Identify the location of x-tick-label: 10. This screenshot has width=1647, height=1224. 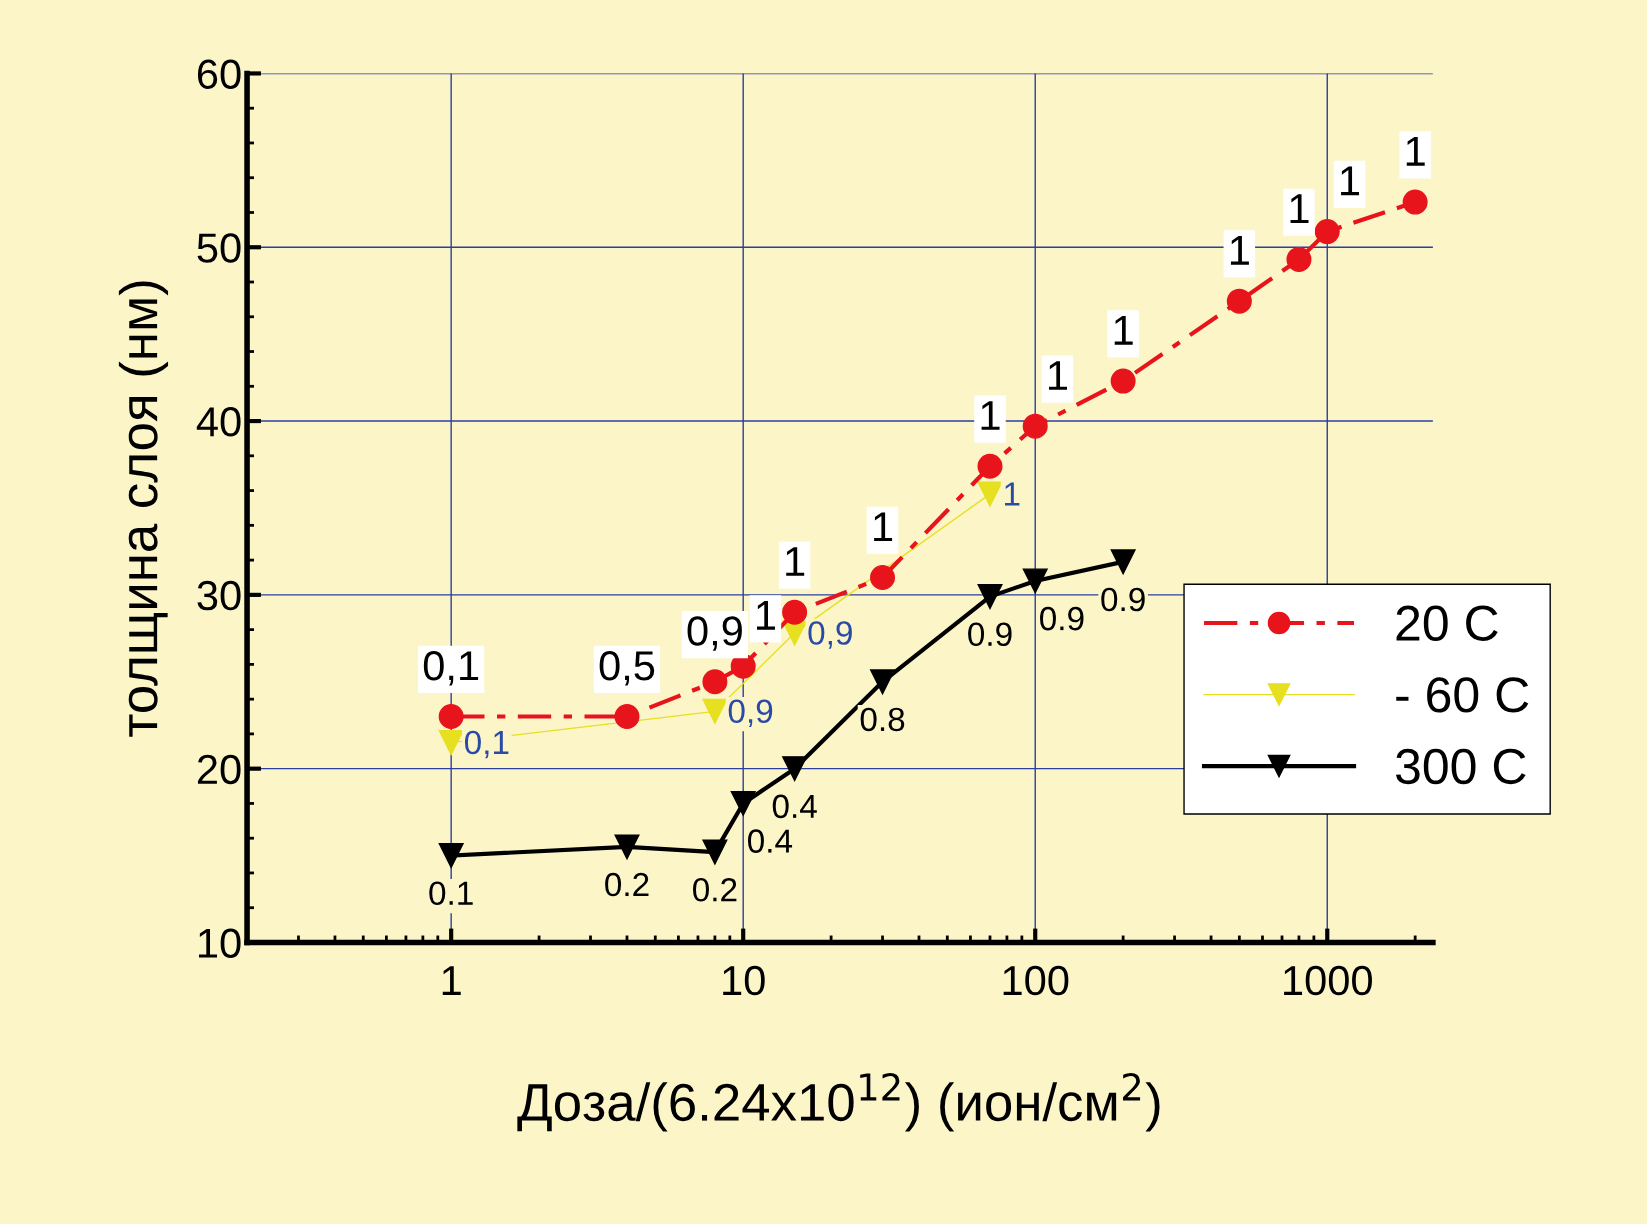
(744, 980).